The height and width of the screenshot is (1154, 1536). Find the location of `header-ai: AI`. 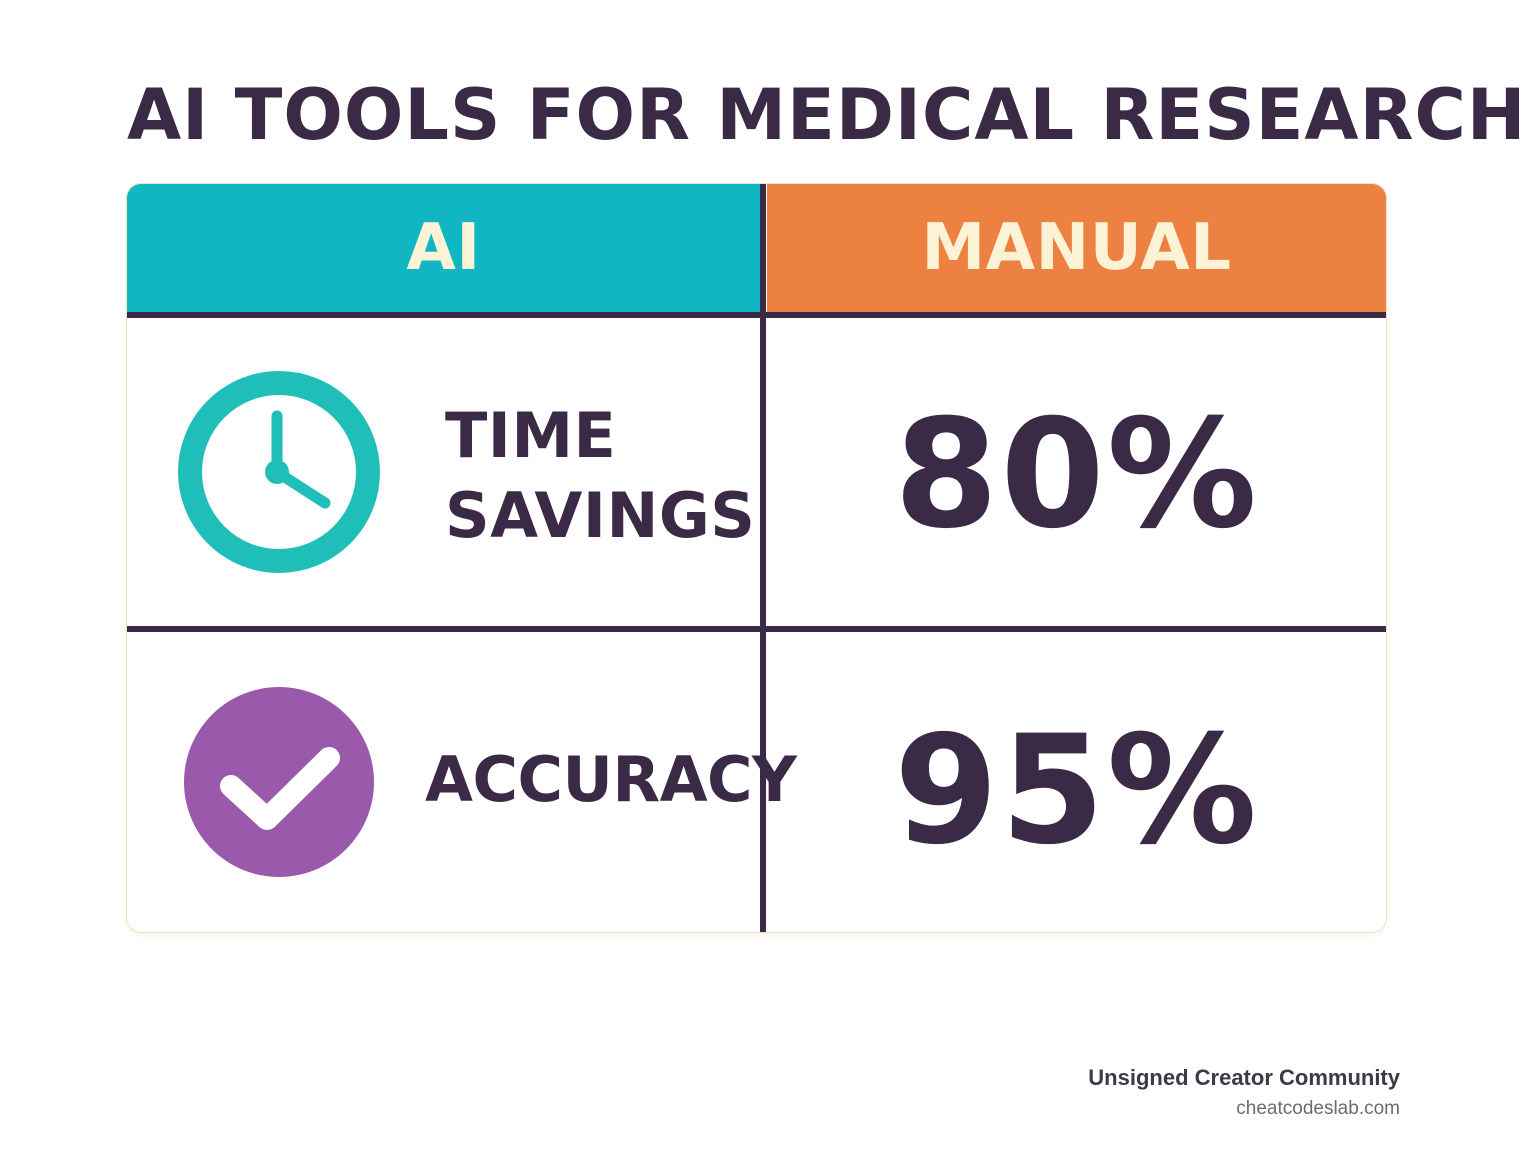

header-ai: AI is located at coordinates (443, 248).